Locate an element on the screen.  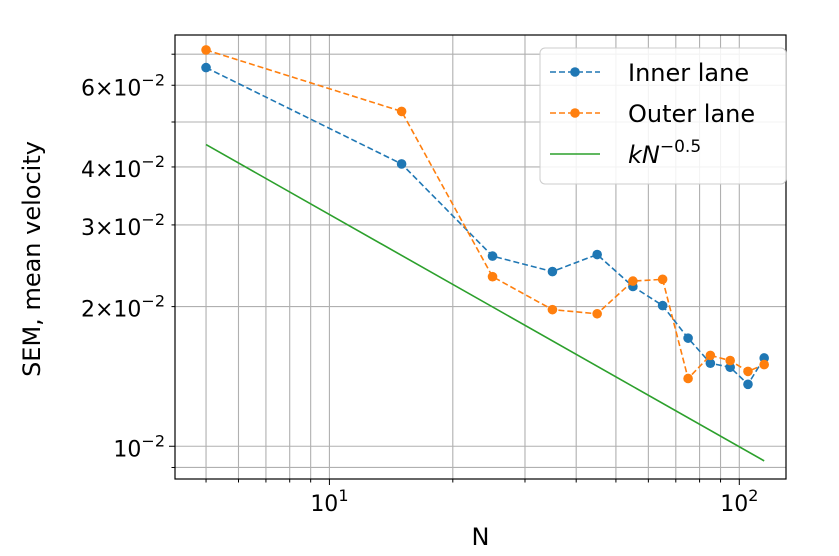
y-tick-label: 10−2 is located at coordinates (139, 446).